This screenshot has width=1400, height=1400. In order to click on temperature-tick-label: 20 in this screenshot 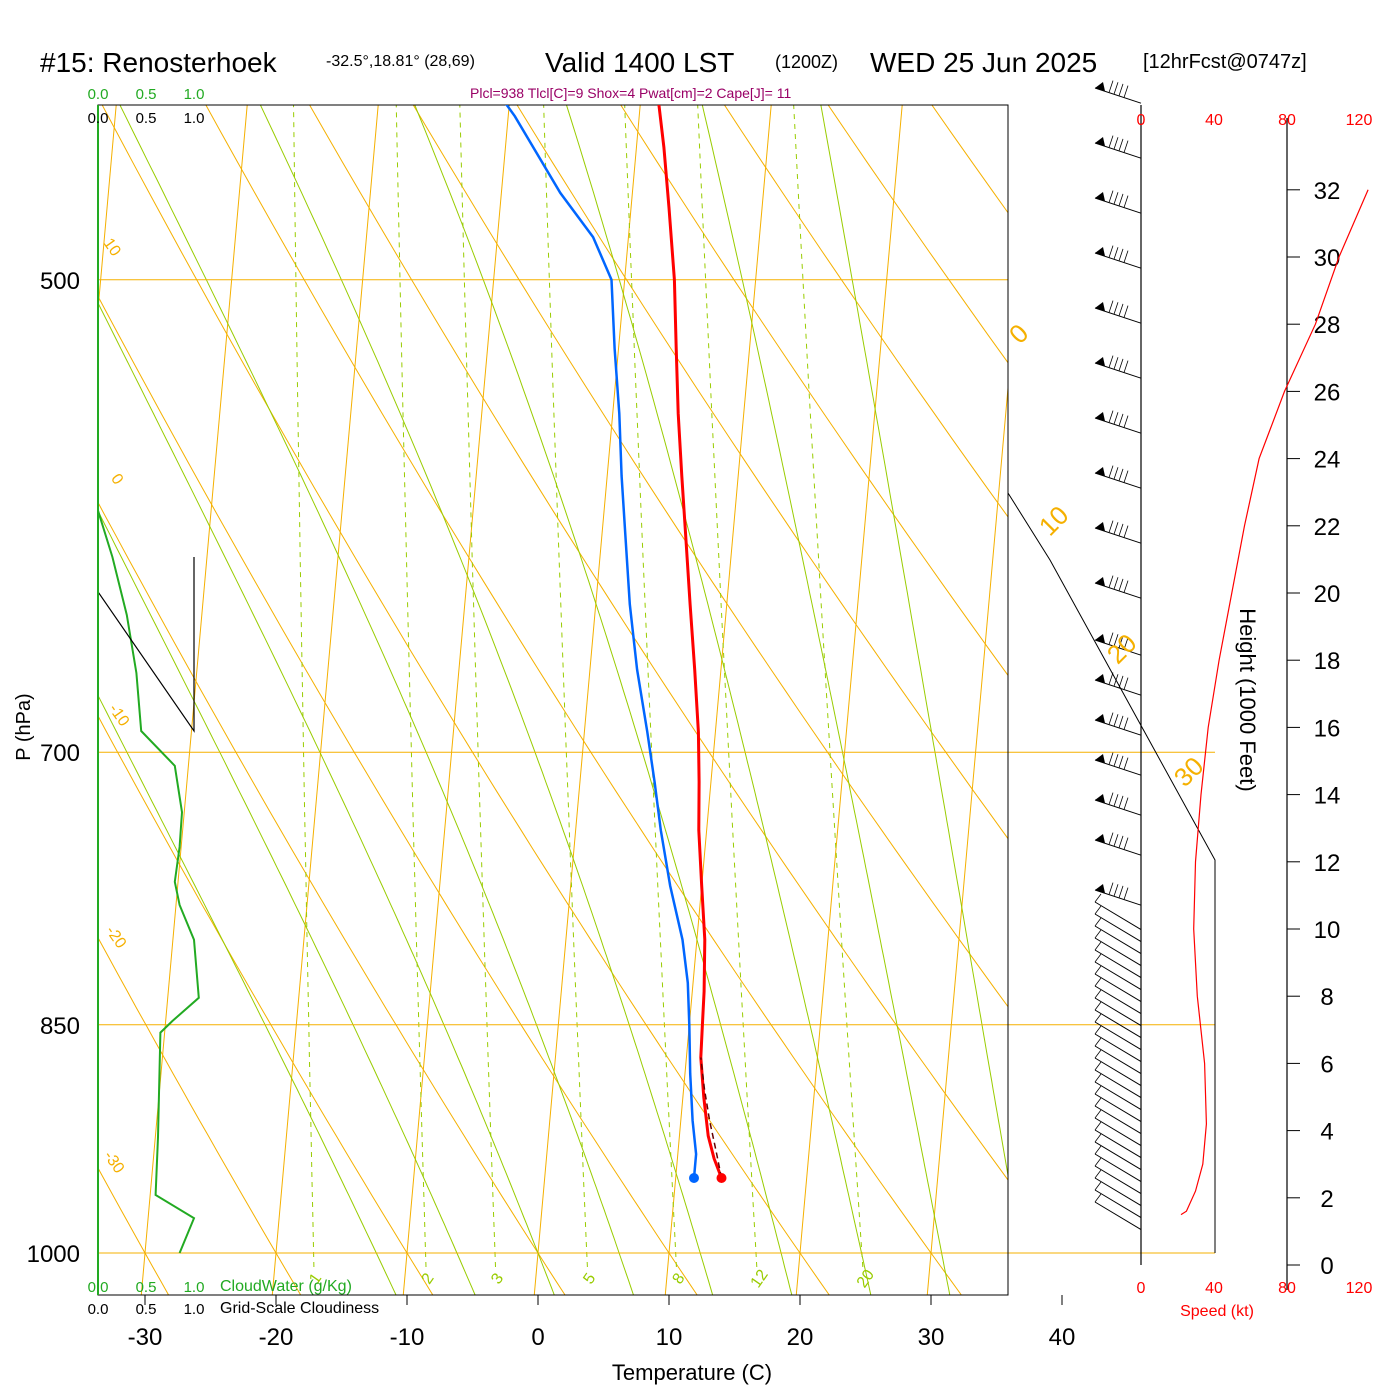, I will do `click(800, 1337)`.